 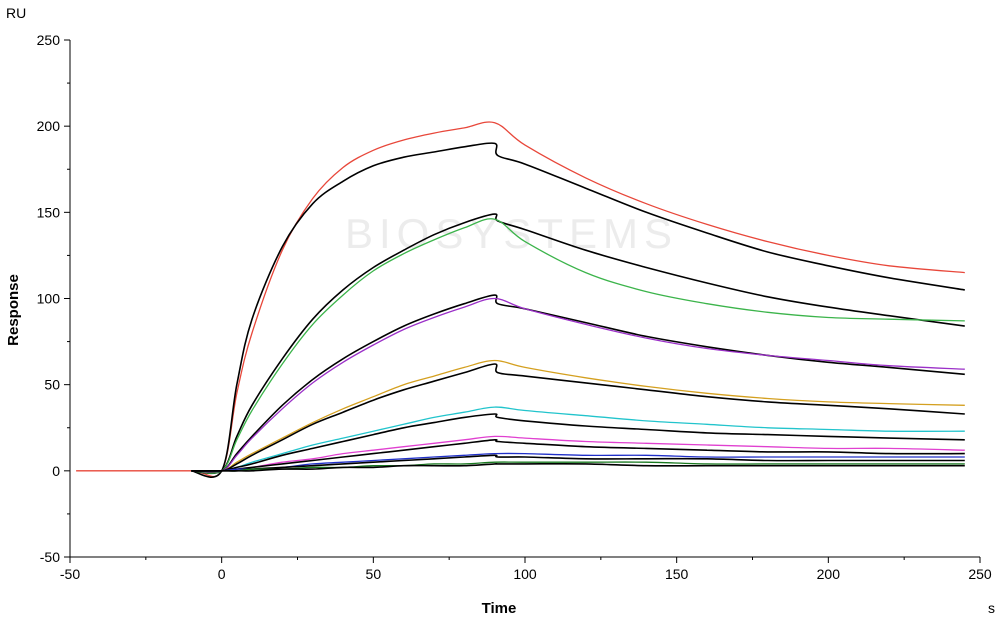 What do you see at coordinates (49, 212) in the screenshot?
I see `y-tick-label: 150` at bounding box center [49, 212].